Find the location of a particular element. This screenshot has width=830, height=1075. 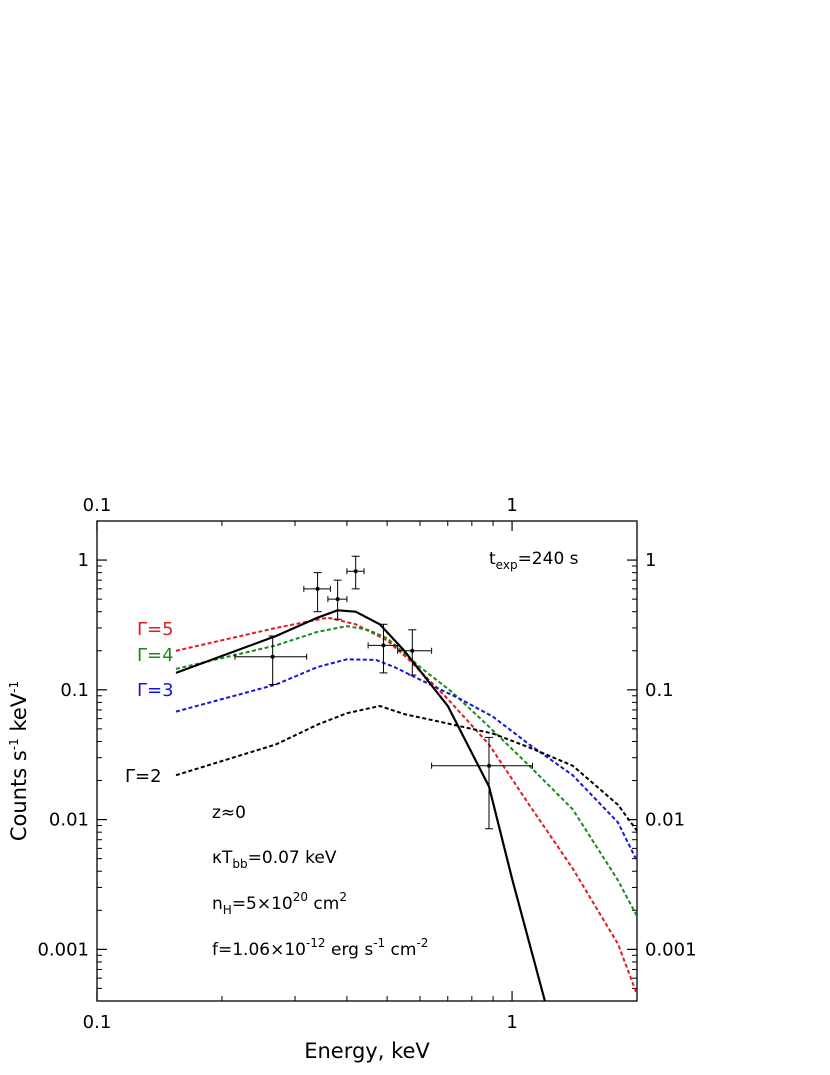

x-tick-label-bottom: 1 is located at coordinates (511, 1022).